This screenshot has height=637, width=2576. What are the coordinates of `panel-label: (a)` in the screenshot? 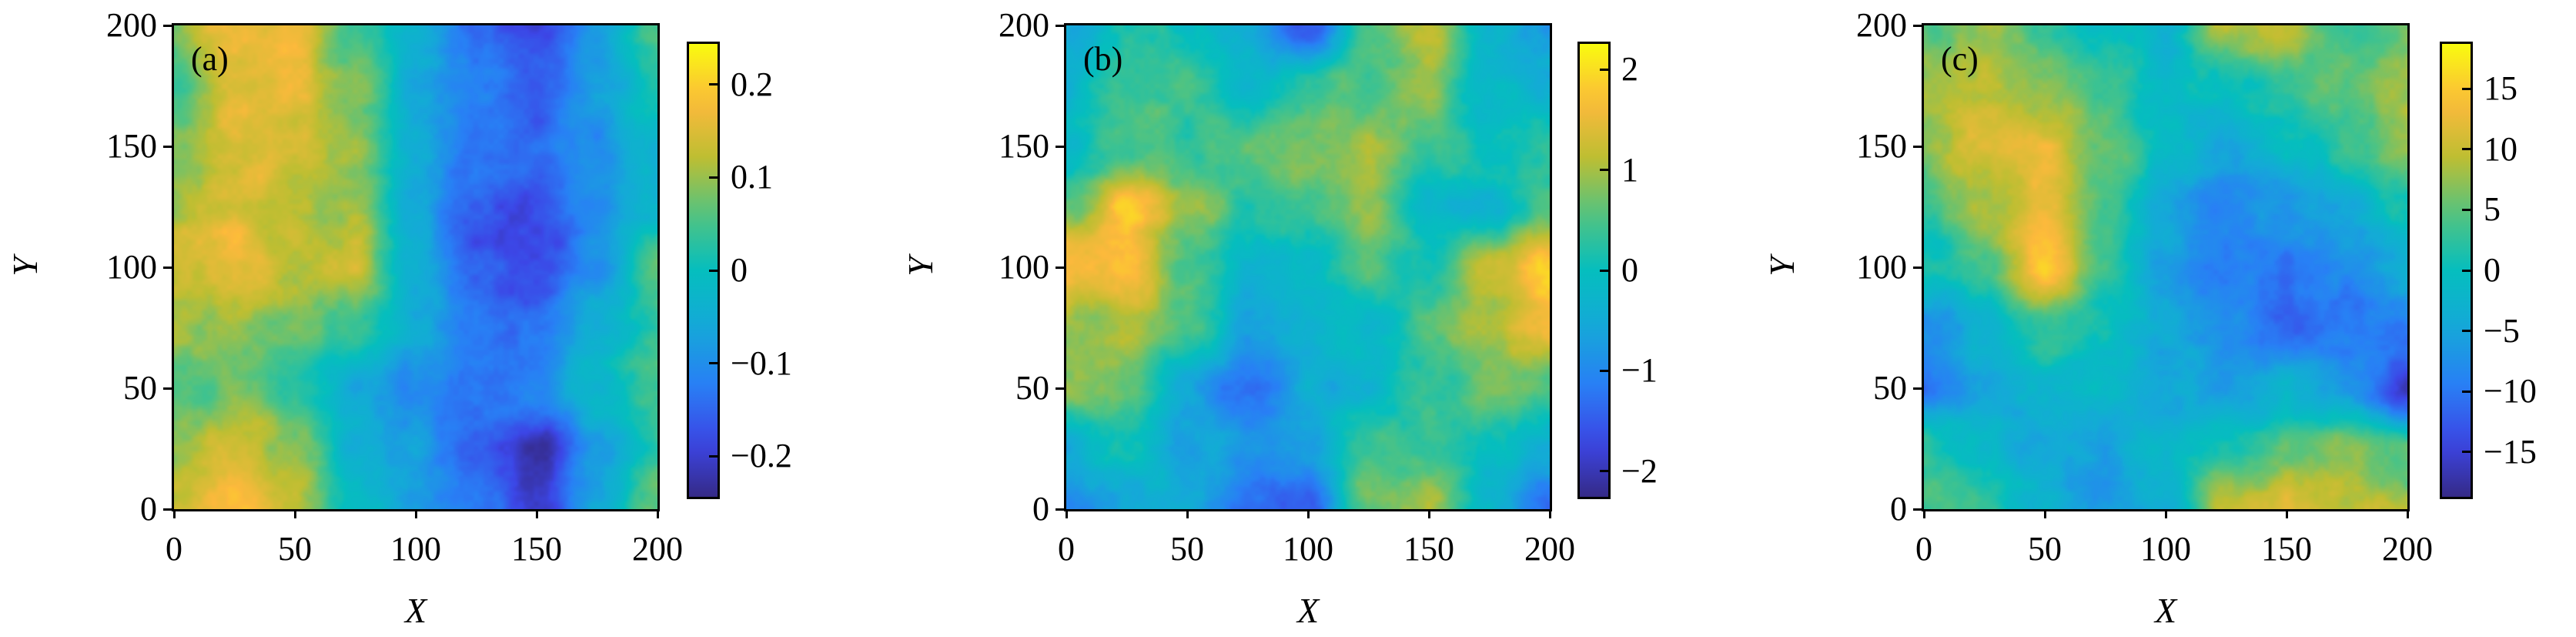 It's located at (210, 59).